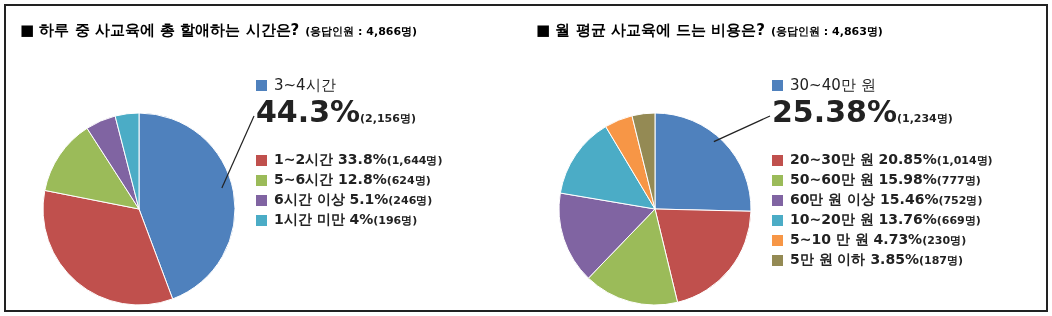  Describe the element at coordinates (833, 199) in the screenshot. I see `legend-label: 60만 원 이상` at that location.